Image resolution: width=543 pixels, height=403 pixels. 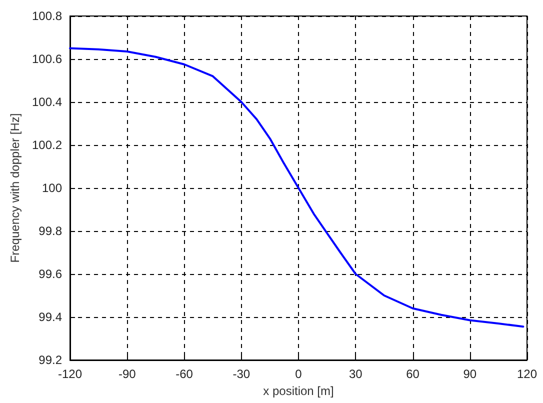 I want to click on x-tick-label: -120, so click(x=70, y=374).